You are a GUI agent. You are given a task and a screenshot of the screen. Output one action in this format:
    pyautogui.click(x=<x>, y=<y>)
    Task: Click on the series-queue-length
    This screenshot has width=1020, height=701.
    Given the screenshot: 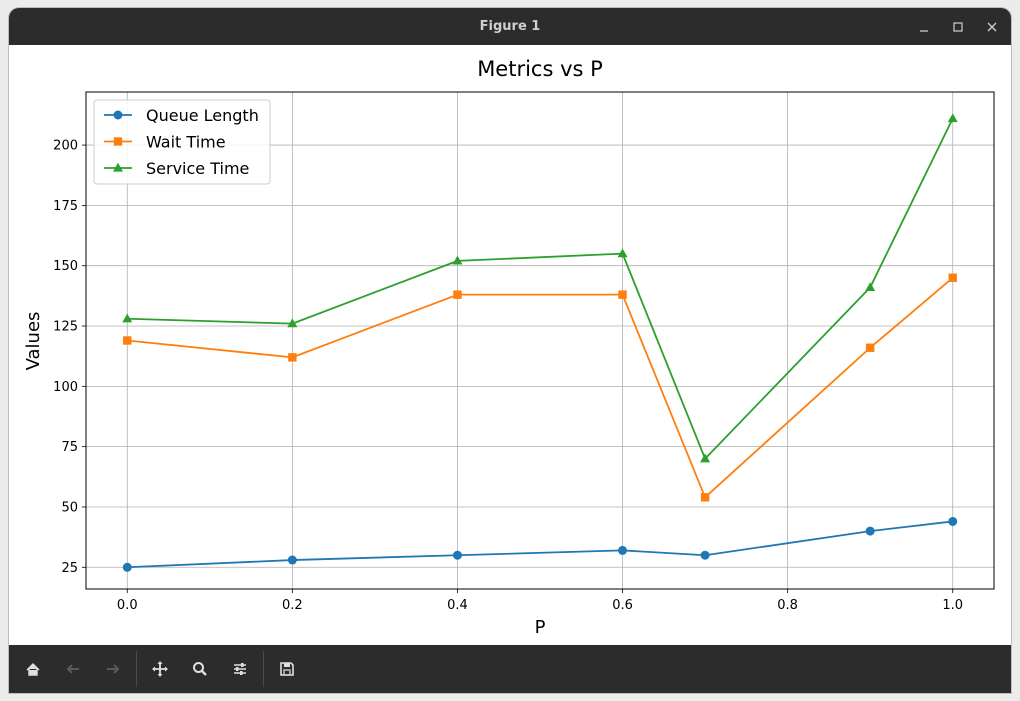 What is the action you would take?
    pyautogui.click(x=540, y=544)
    